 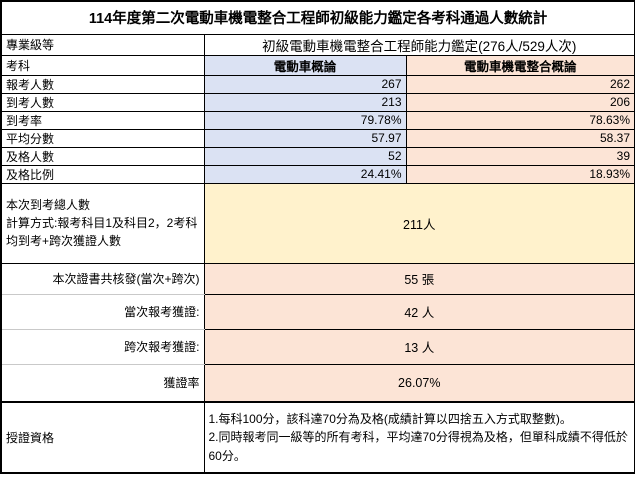 What do you see at coordinates (102, 44) in the screenshot?
I see `level-label: 專業級等` at bounding box center [102, 44].